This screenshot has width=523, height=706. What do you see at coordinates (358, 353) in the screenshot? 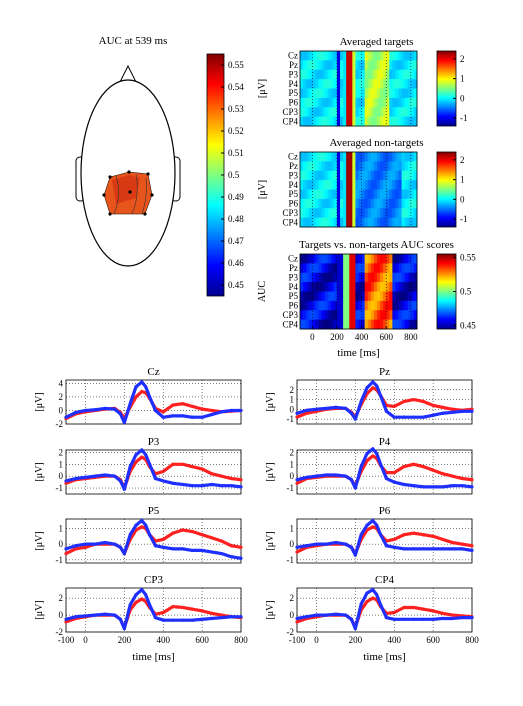
I see `heatmap-xlabel: time [ms]` at bounding box center [358, 353].